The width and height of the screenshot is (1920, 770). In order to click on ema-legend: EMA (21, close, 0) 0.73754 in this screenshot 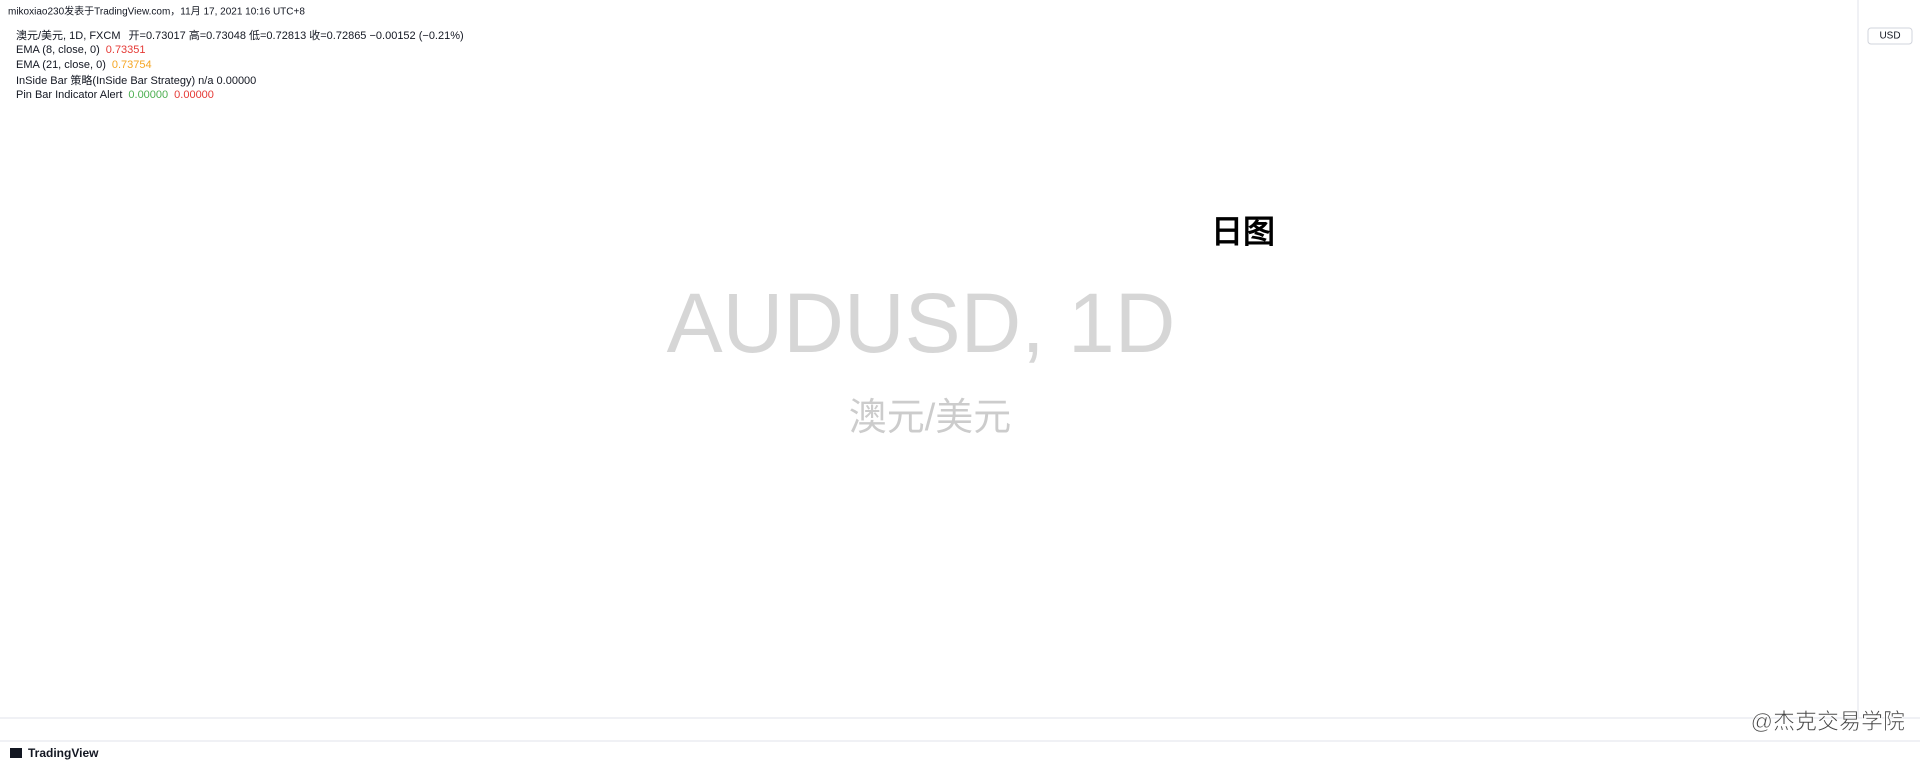, I will do `click(84, 65)`.